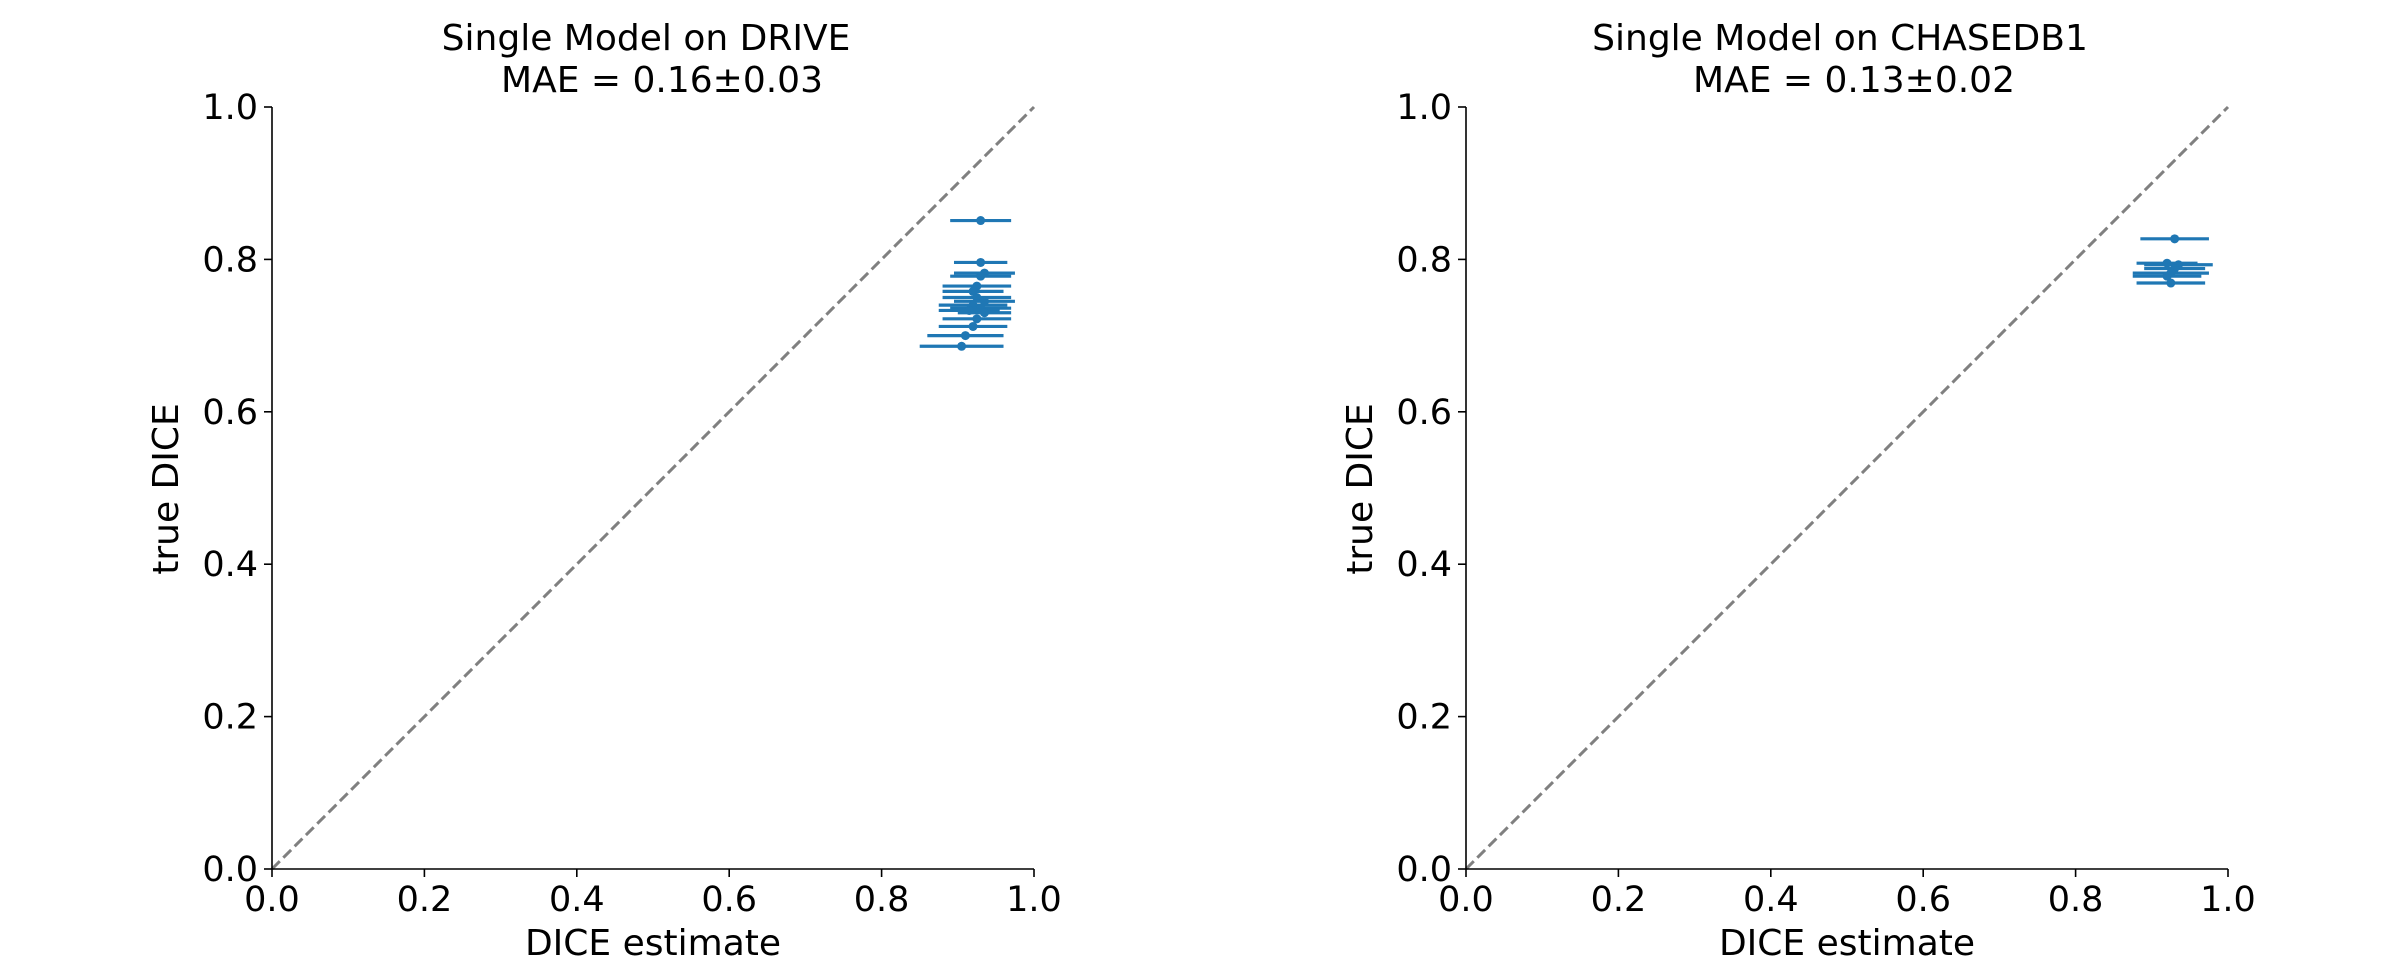 This screenshot has width=2400, height=975. Describe the element at coordinates (662, 80) in the screenshot. I see `chart-subtitle: MAE = 0.16±0.03` at that location.